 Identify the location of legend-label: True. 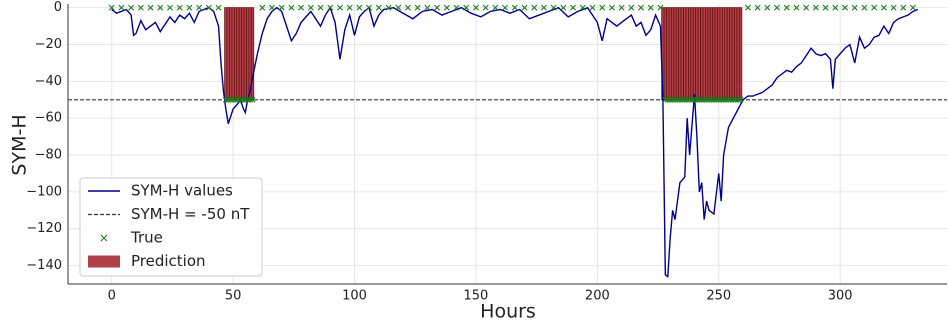
(146, 238).